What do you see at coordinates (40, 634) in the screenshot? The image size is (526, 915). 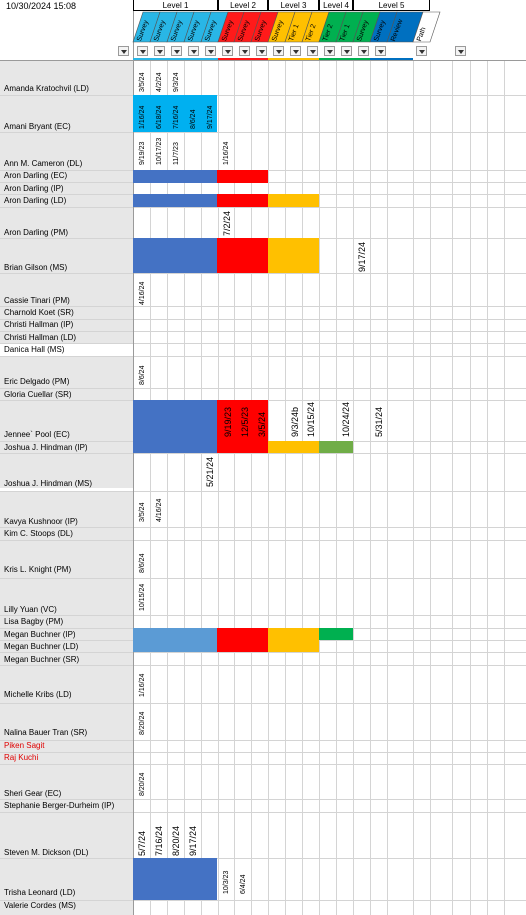 I see `row-name: Megan Buchner (IP)` at bounding box center [40, 634].